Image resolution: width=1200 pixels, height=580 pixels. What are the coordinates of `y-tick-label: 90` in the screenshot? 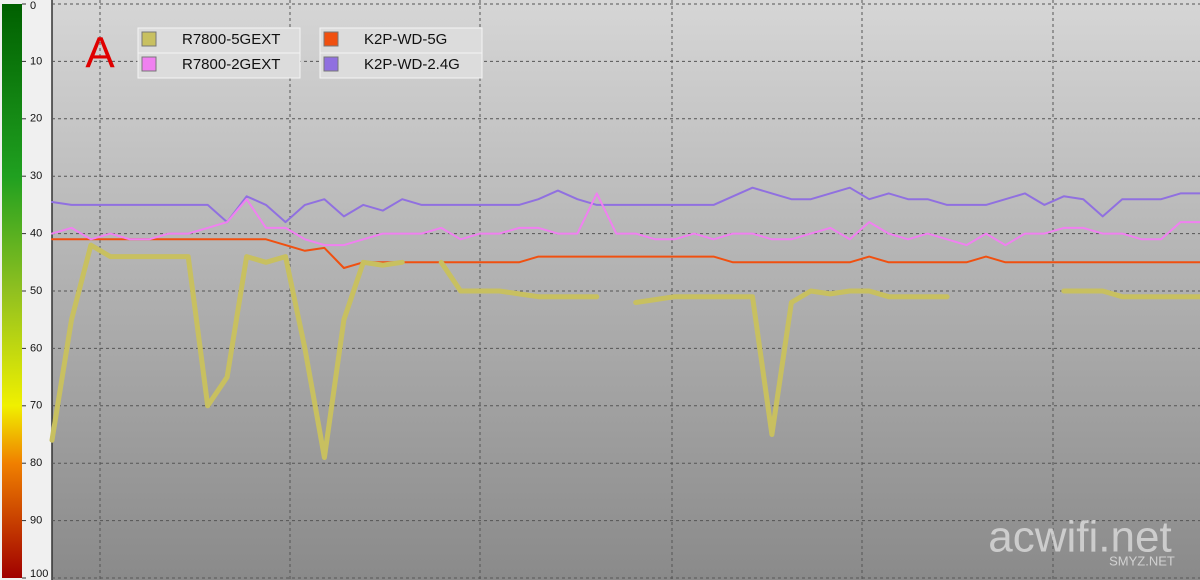 It's located at (36, 521).